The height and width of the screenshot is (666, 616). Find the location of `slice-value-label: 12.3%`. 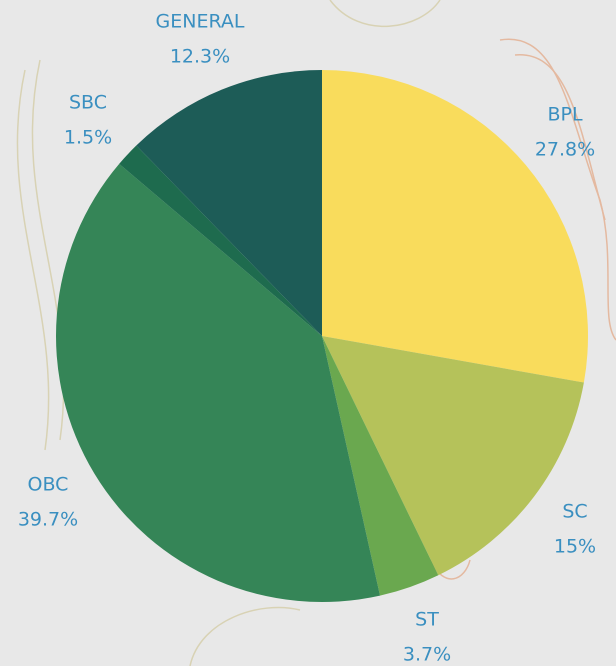

slice-value-label: 12.3% is located at coordinates (200, 57).